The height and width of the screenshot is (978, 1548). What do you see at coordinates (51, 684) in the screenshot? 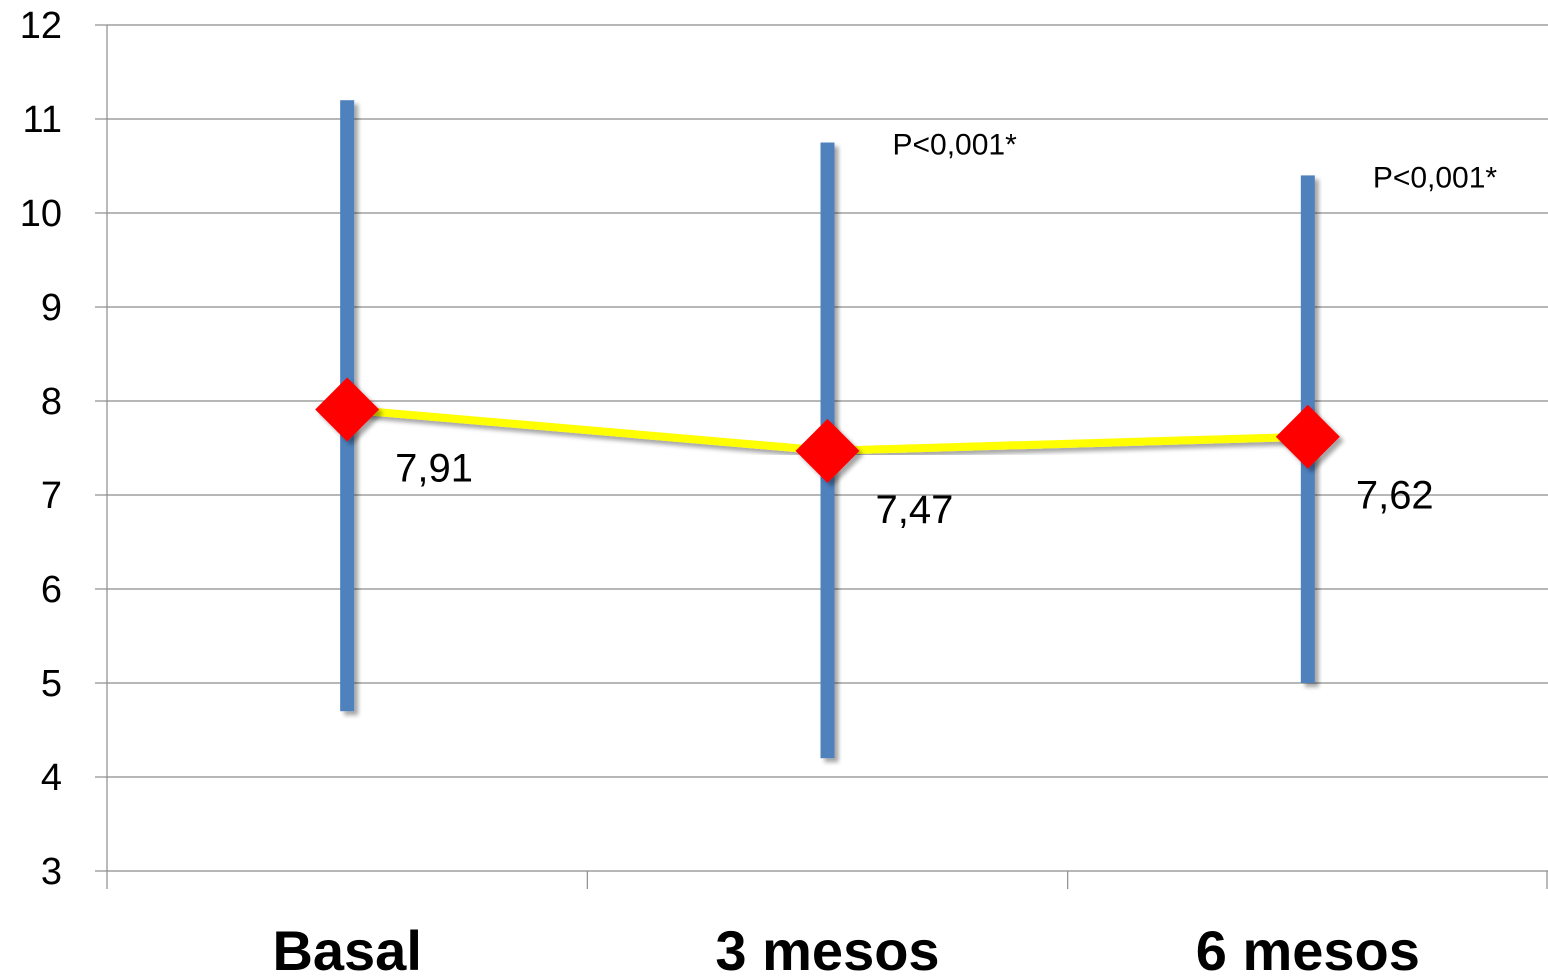
I see `y-tick-label: 5` at bounding box center [51, 684].